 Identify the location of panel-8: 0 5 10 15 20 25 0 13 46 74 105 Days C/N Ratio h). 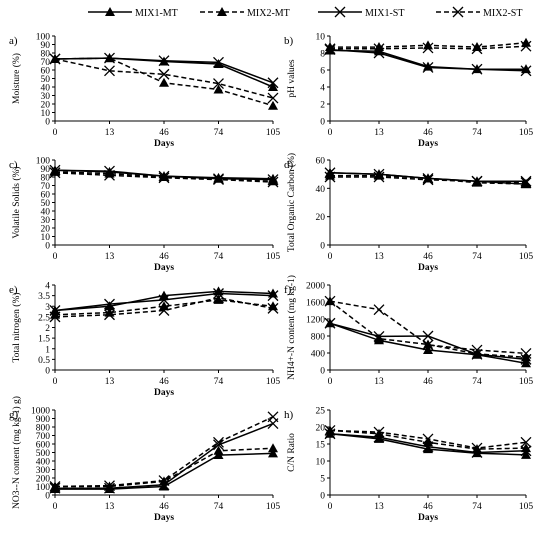
(408, 465).